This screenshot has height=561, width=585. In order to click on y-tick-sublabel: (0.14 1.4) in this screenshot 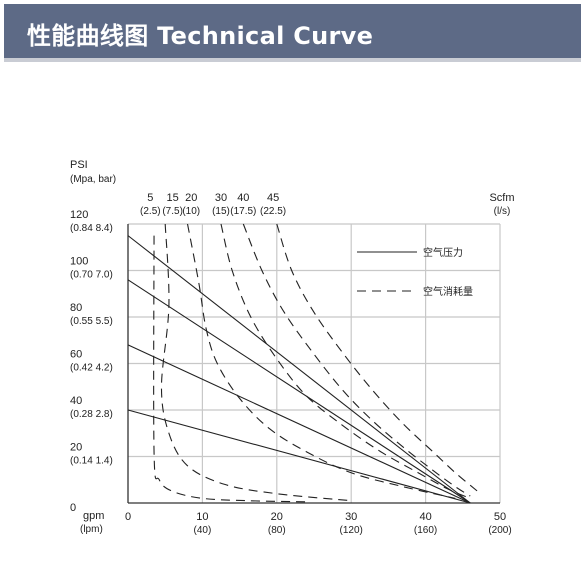, I will do `click(91, 461)`.